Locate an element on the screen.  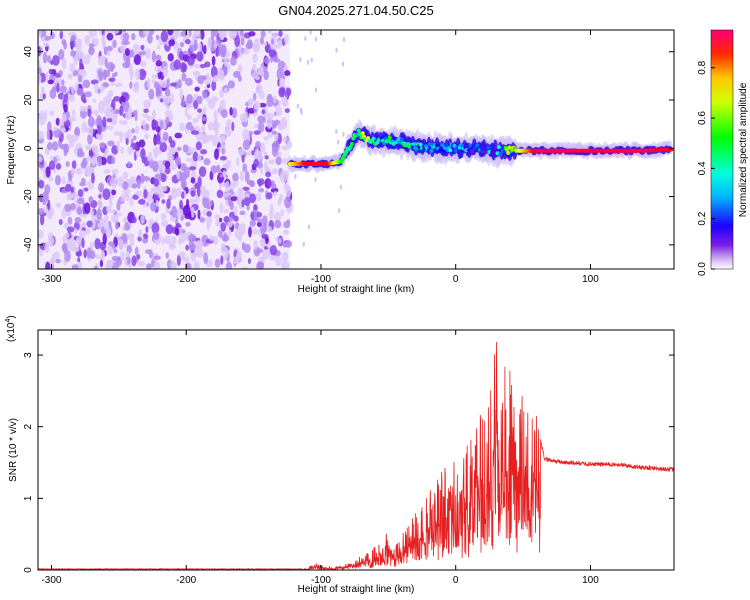
colorbar-label: Normalized spectral amplitude is located at coordinates (743, 149).